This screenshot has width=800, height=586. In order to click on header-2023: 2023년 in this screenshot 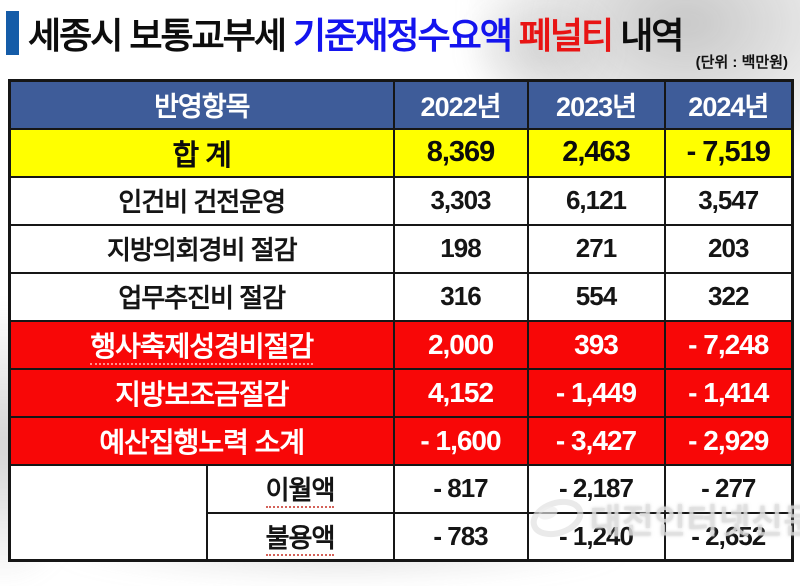, I will do `click(596, 104)`.